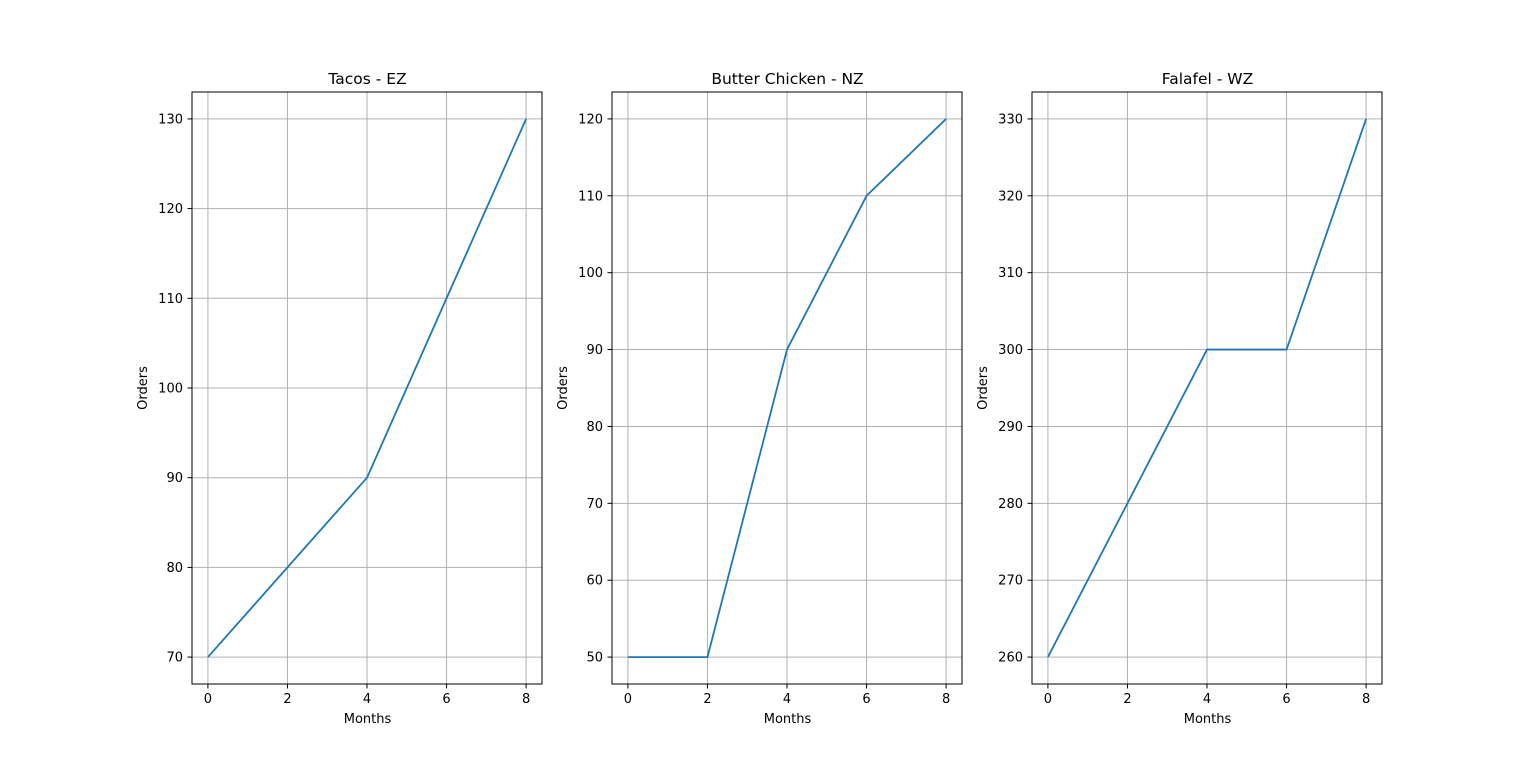 This screenshot has height=767, width=1536. What do you see at coordinates (594, 658) in the screenshot?
I see `y-tick-label: 50` at bounding box center [594, 658].